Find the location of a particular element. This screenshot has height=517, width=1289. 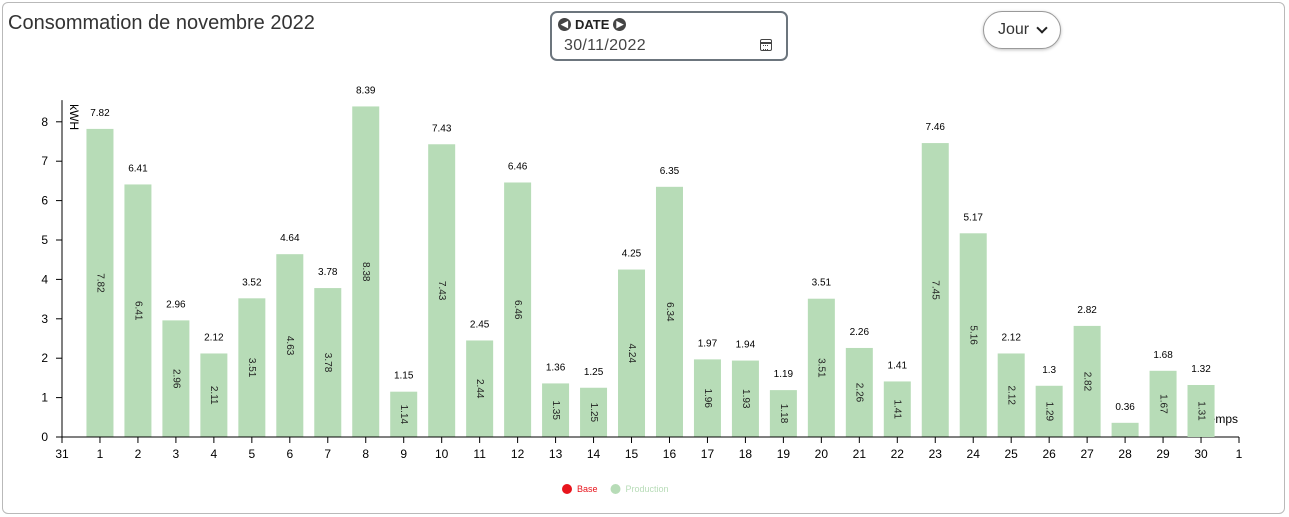

bar-inner-label-15: 4.24 is located at coordinates (631, 354).